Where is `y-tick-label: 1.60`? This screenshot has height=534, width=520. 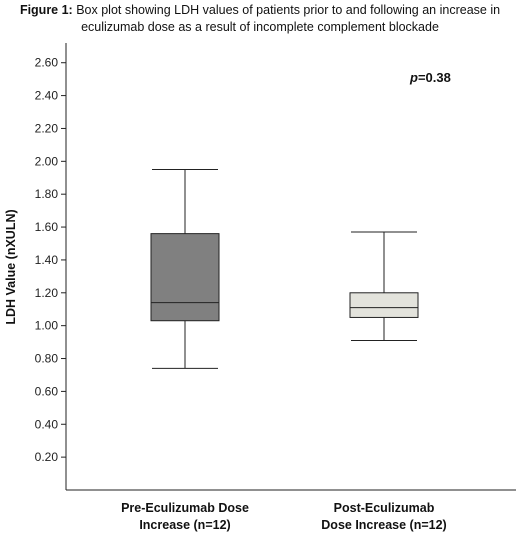 y-tick-label: 1.60 is located at coordinates (47, 227).